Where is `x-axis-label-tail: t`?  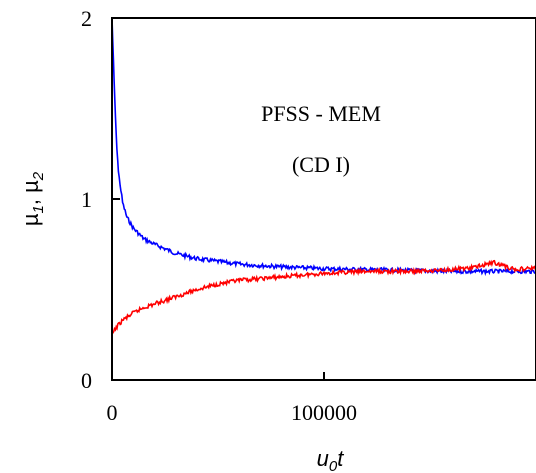
x-axis-label-tail: t is located at coordinates (340, 458).